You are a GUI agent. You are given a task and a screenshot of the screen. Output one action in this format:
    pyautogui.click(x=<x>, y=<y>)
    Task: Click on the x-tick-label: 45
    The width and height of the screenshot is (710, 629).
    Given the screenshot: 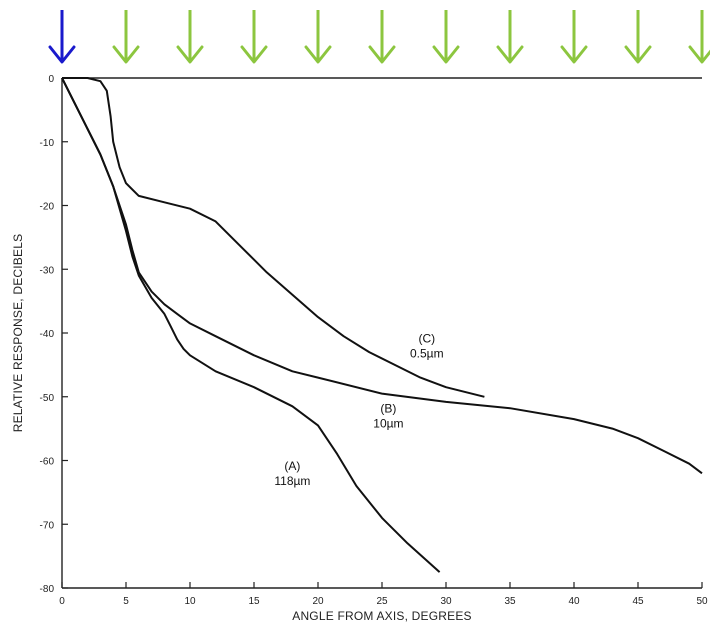 What is the action you would take?
    pyautogui.click(x=638, y=601)
    